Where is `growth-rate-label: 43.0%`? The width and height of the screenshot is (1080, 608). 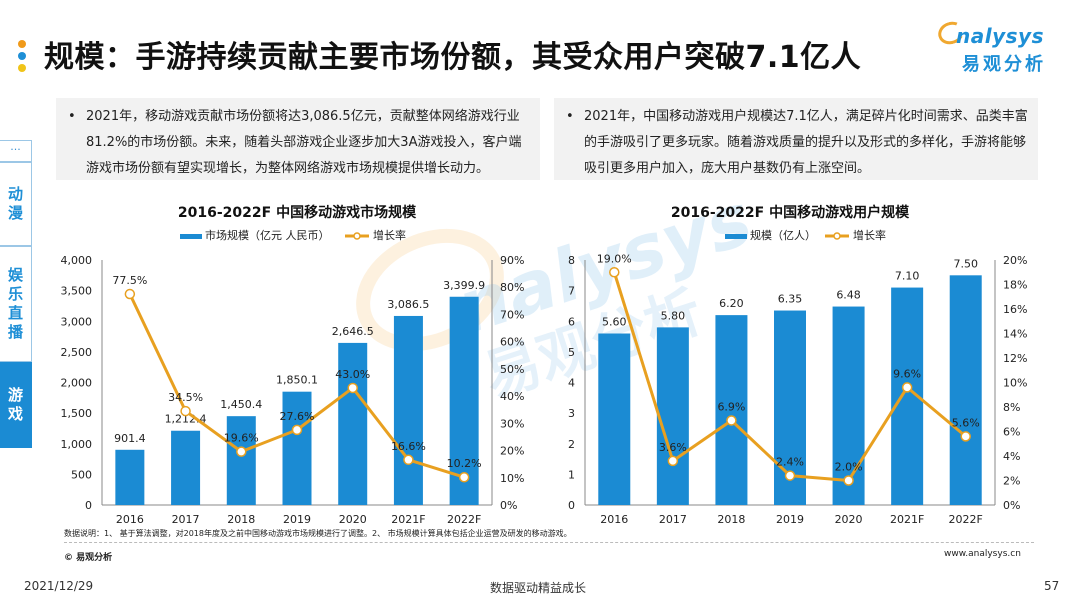 growth-rate-label: 43.0% is located at coordinates (352, 374).